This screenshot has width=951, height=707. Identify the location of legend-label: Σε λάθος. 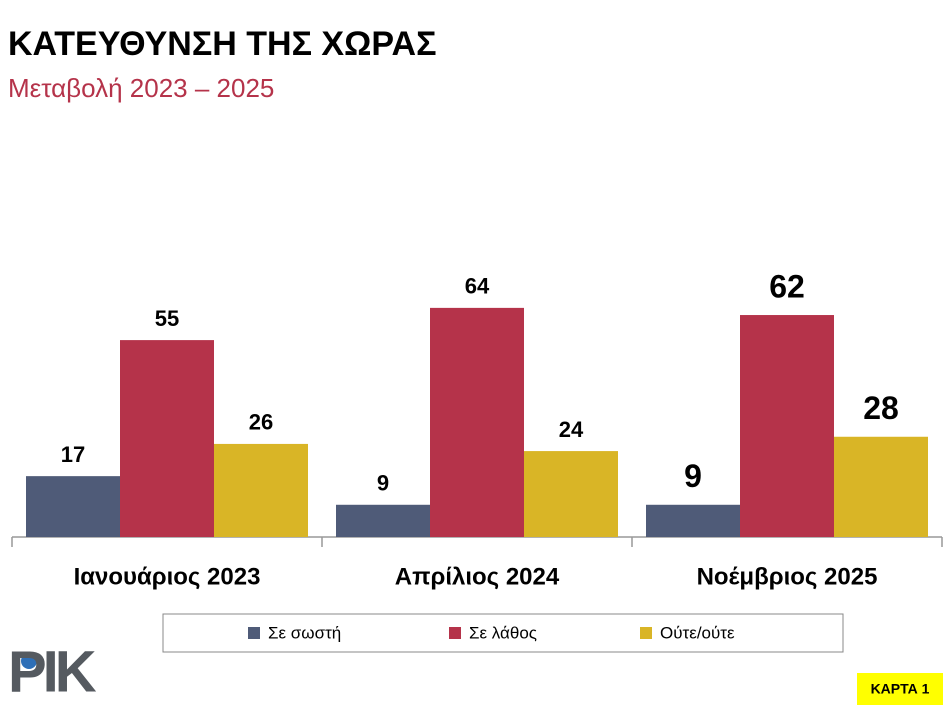
(503, 632).